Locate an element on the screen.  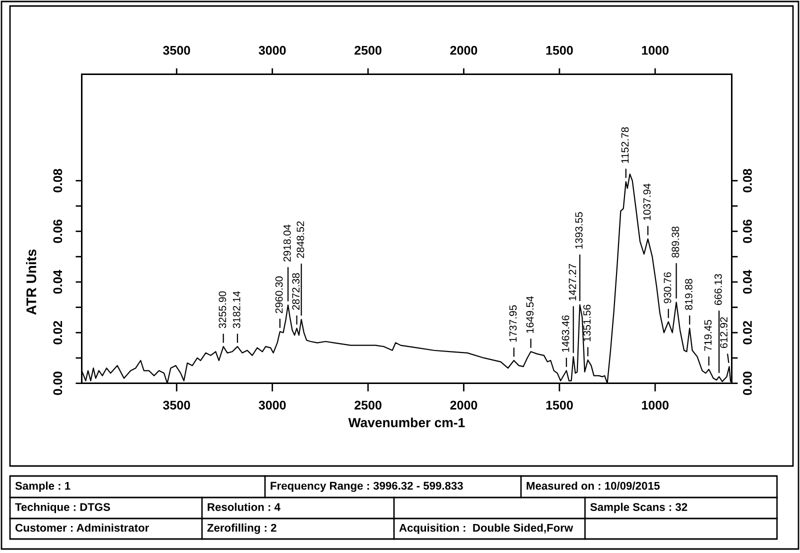
text: Sample Scans : 32 is located at coordinates (639, 508).